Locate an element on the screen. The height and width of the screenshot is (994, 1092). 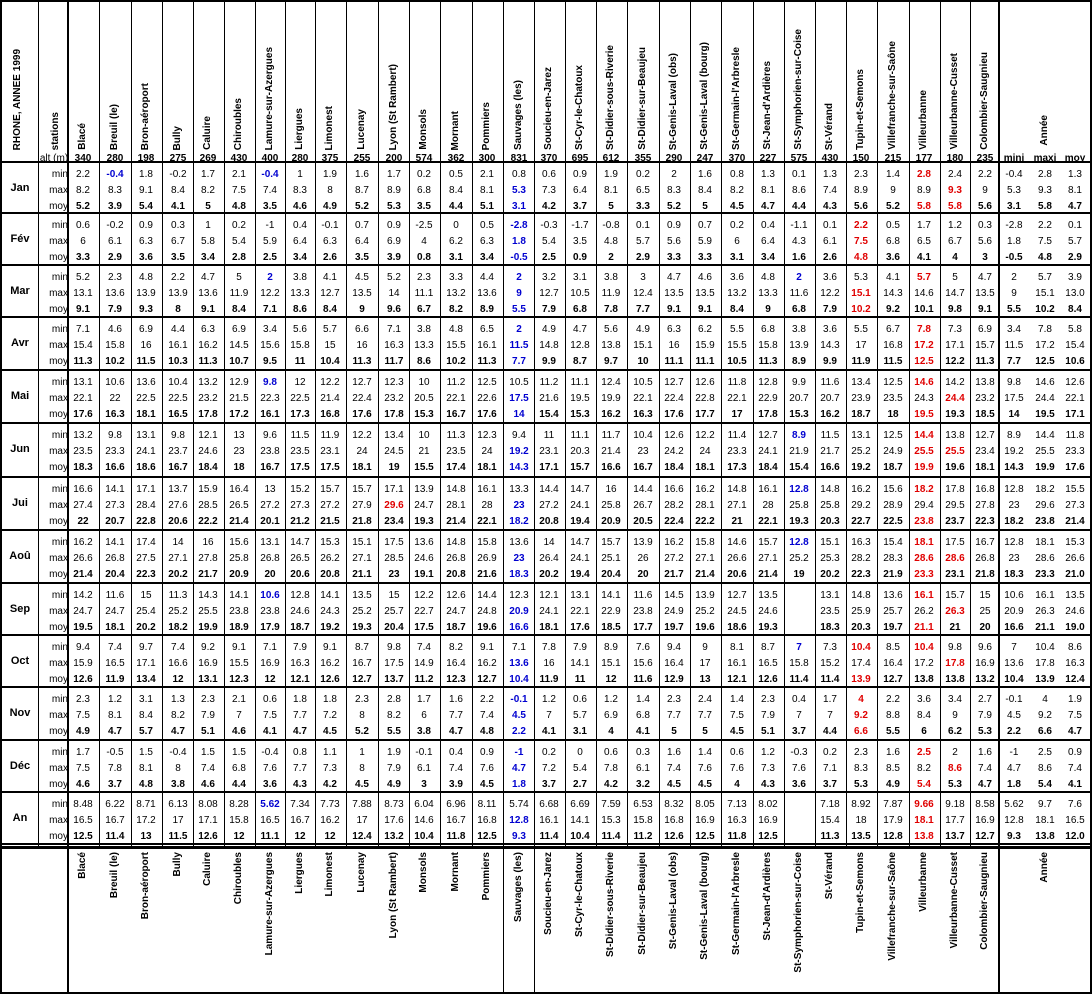
data-cell: 3.8 is located at coordinates (424, 329).